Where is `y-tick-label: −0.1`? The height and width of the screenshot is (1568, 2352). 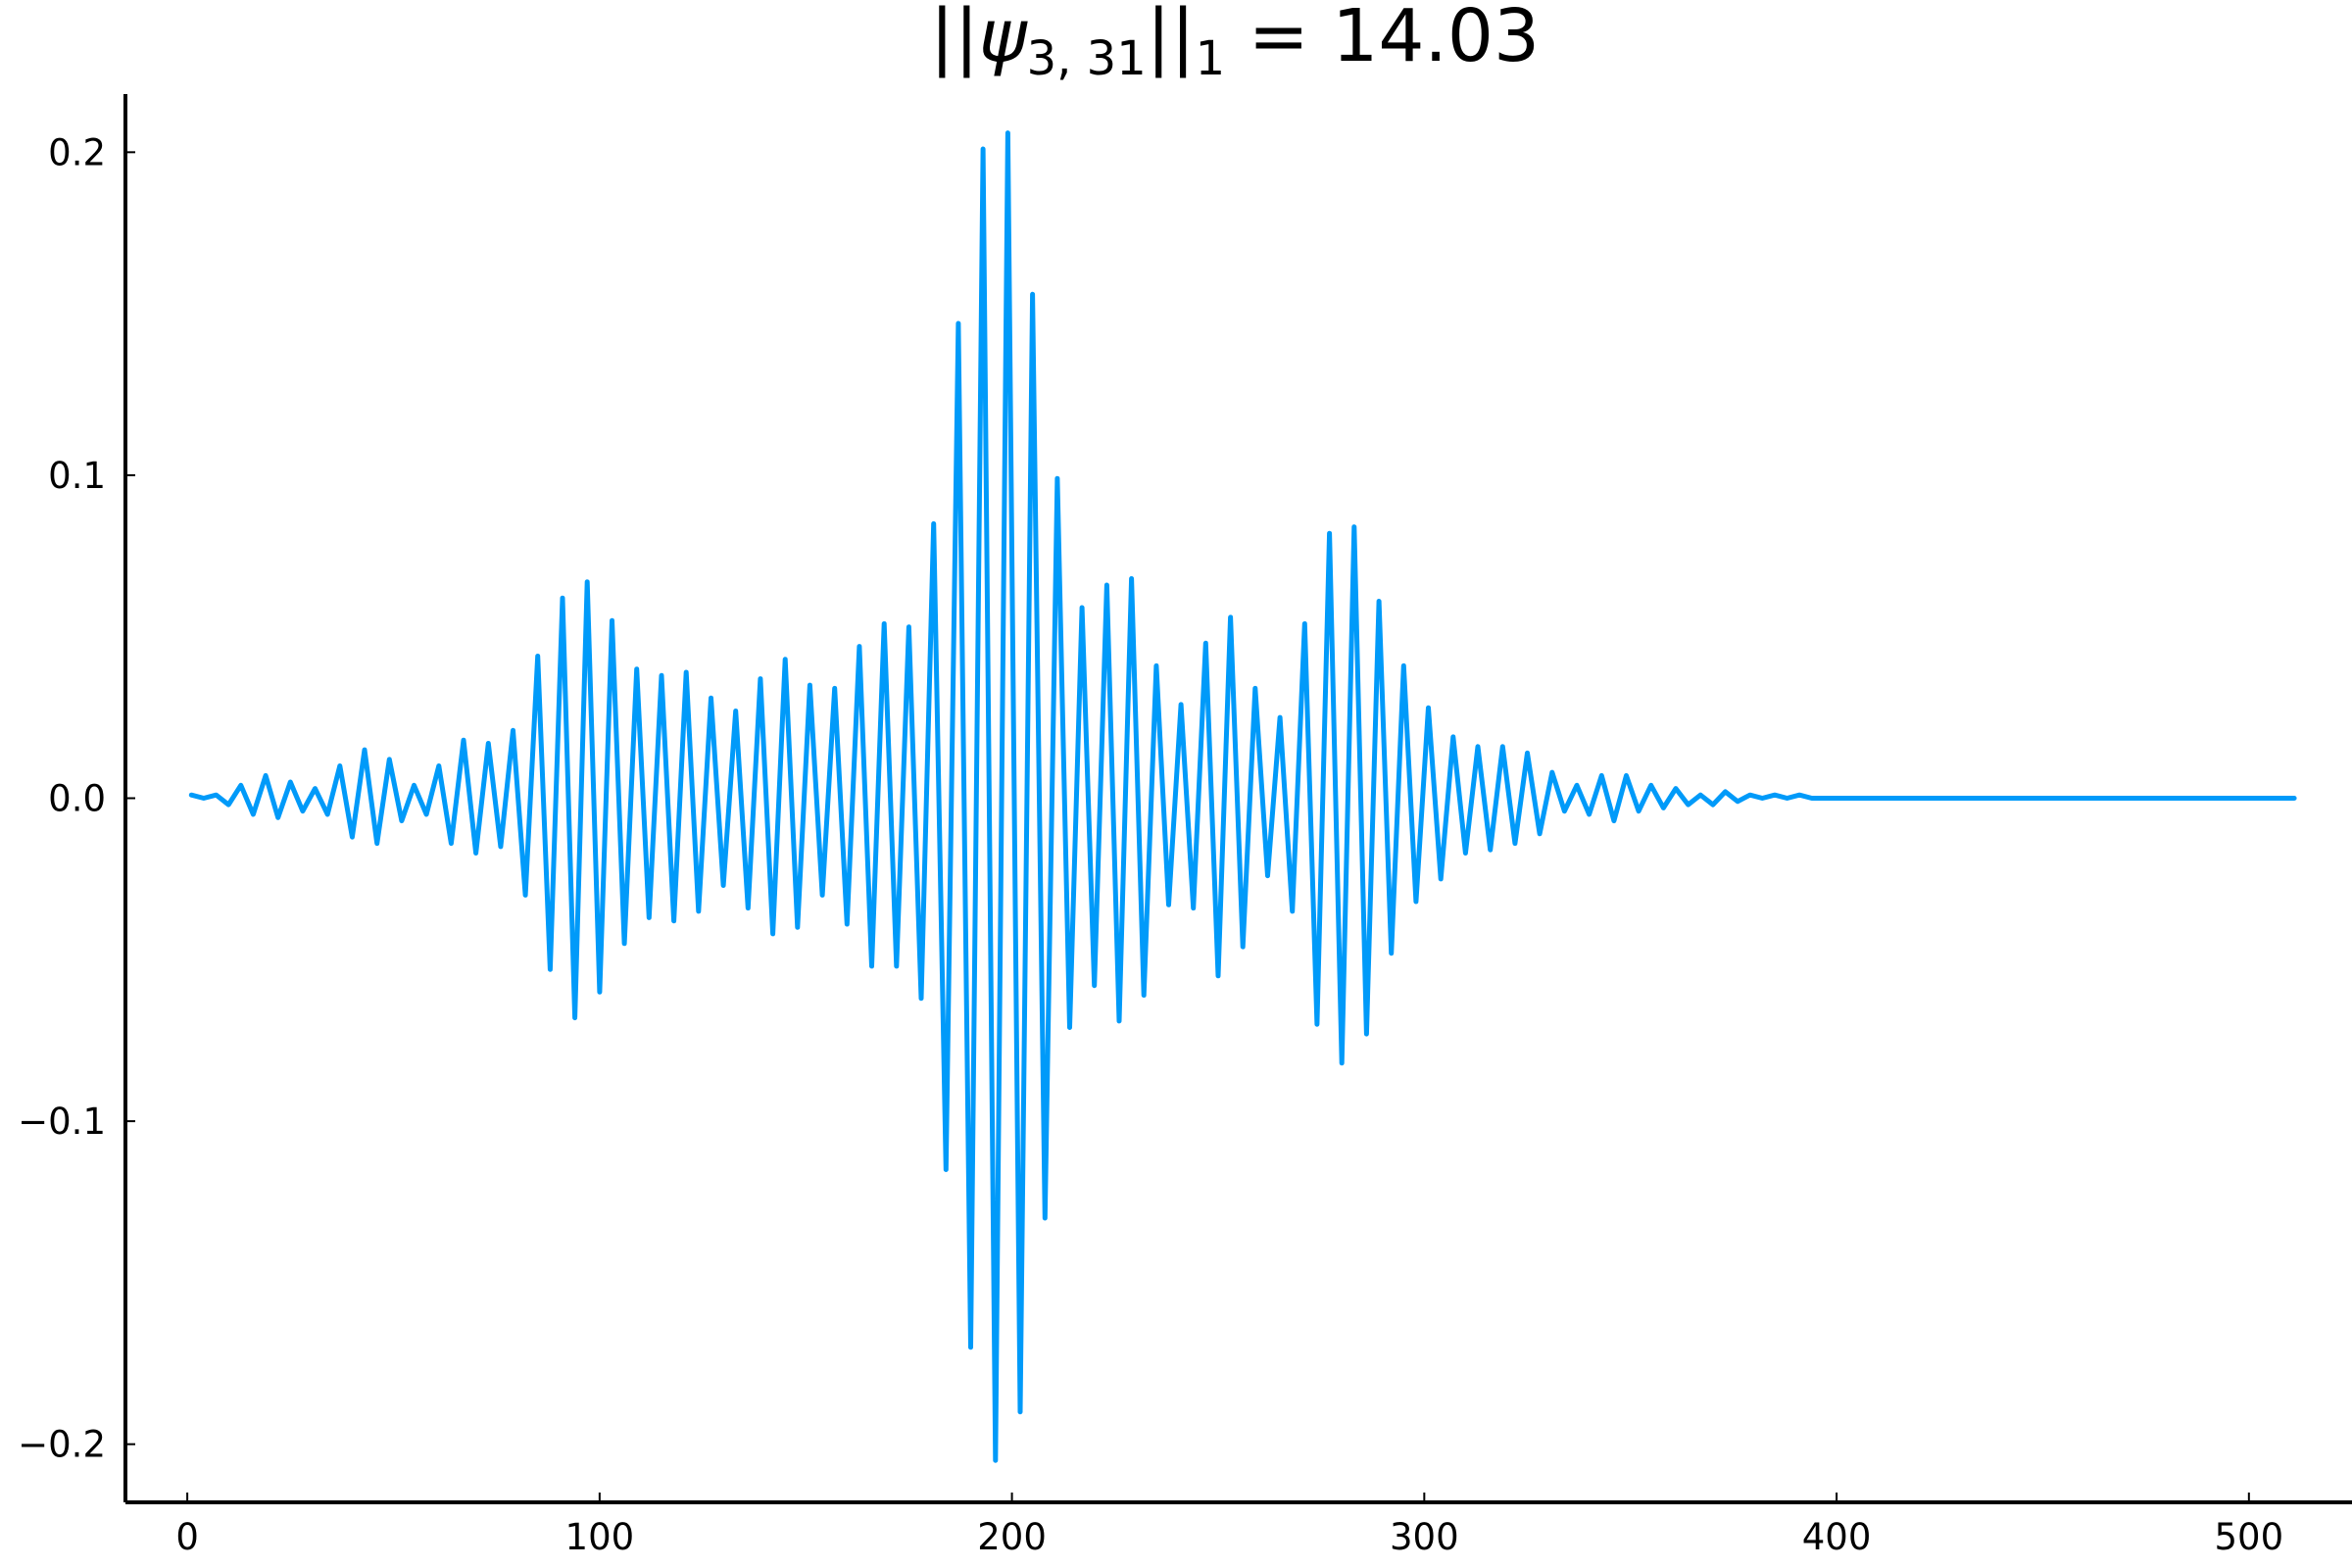 y-tick-label: −0.1 is located at coordinates (62, 1122).